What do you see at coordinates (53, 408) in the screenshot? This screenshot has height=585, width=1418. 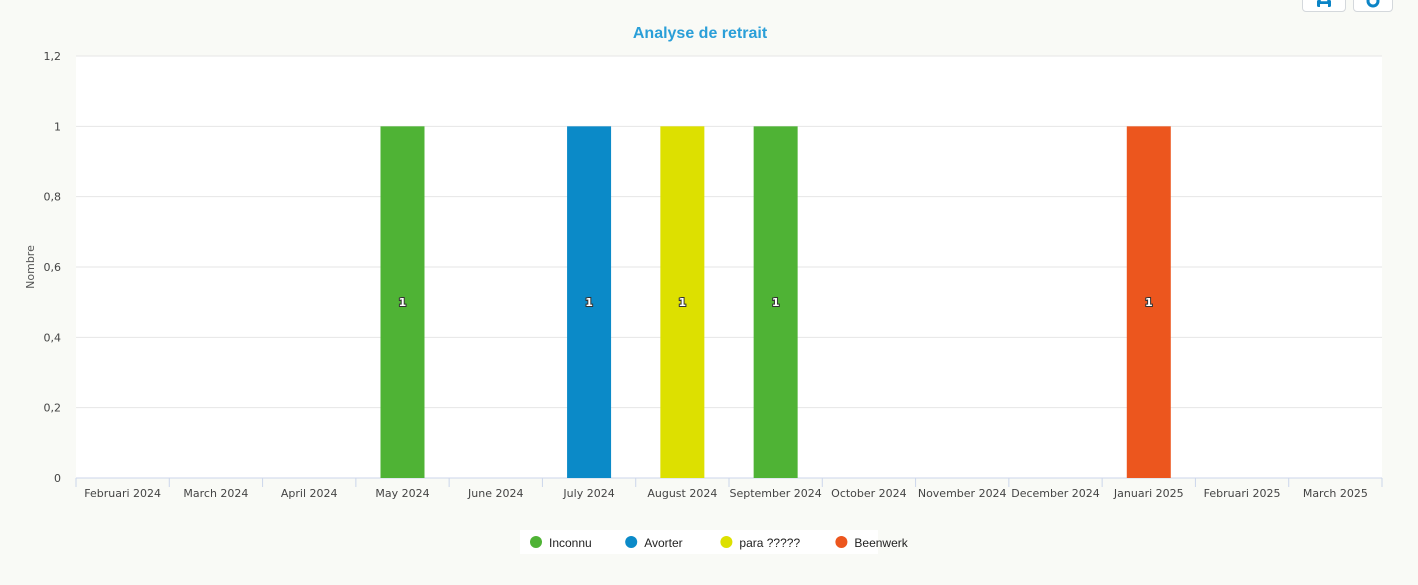 I see `y-tick-label: 0,2` at bounding box center [53, 408].